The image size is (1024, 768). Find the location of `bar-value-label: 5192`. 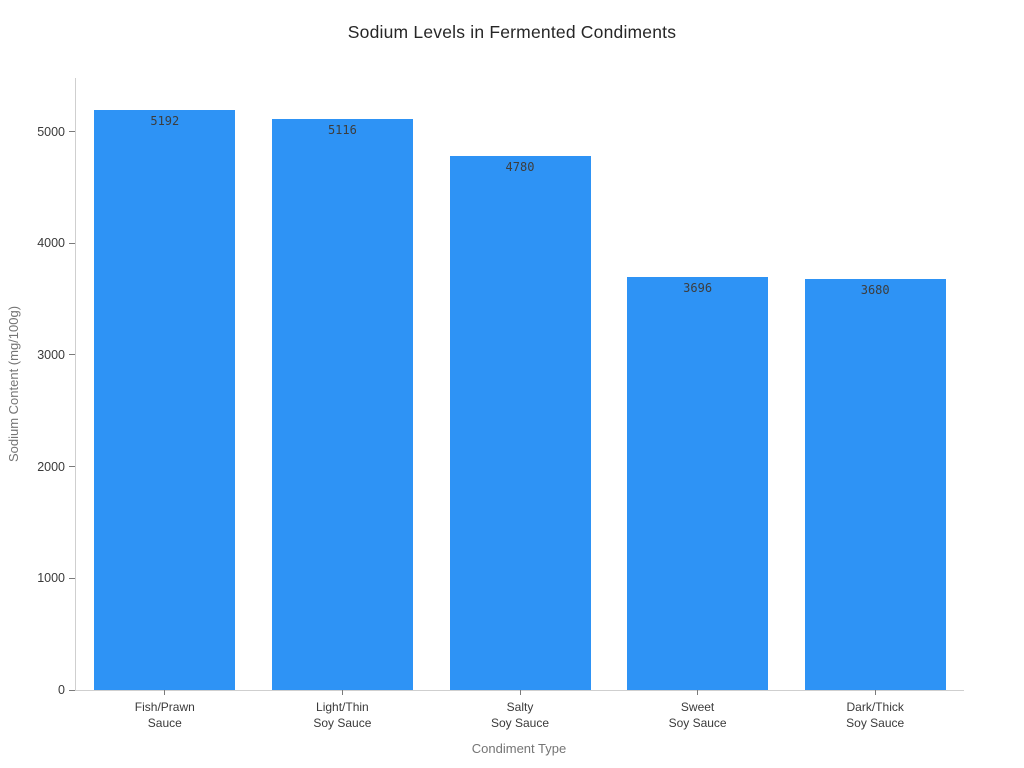

bar-value-label: 5192 is located at coordinates (165, 121).